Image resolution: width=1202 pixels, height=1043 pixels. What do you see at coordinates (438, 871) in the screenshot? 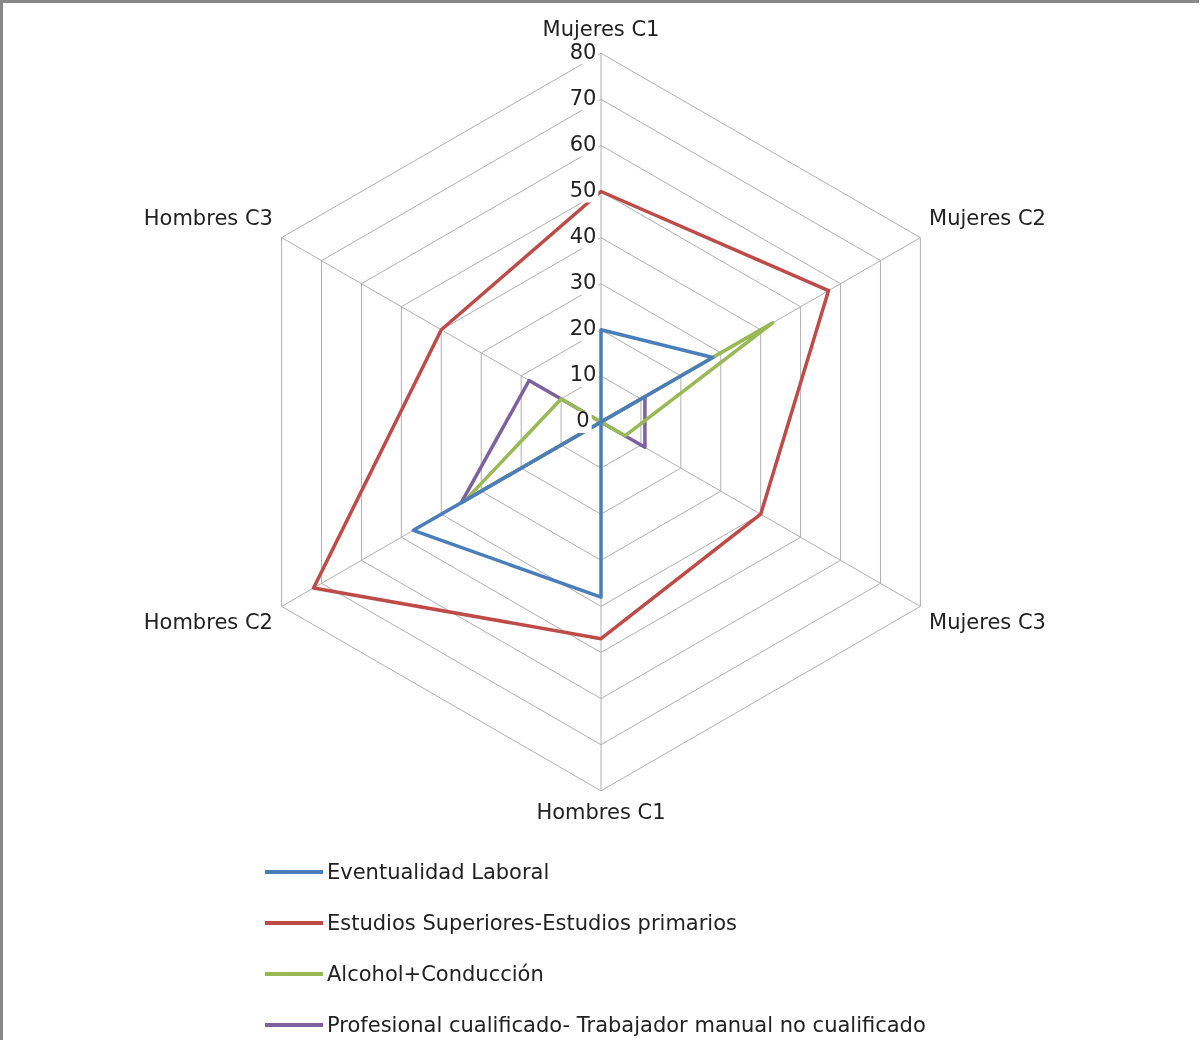
I see `legend-label: Eventualidad Laboral` at bounding box center [438, 871].